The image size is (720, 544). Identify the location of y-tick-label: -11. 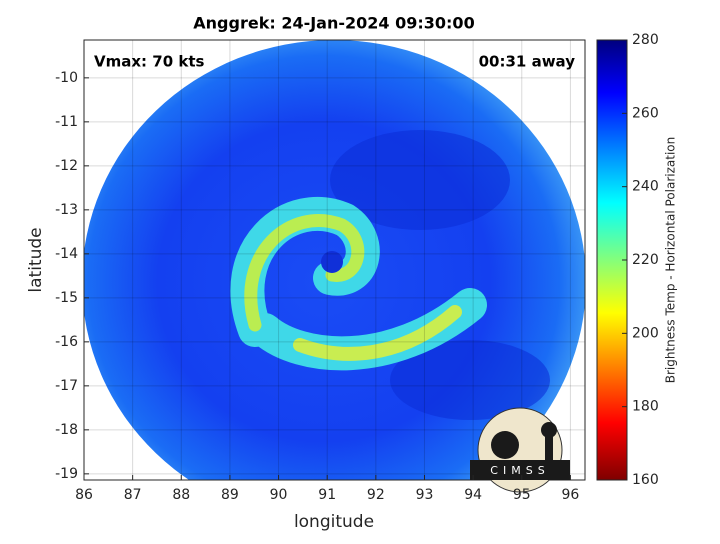
(66, 122).